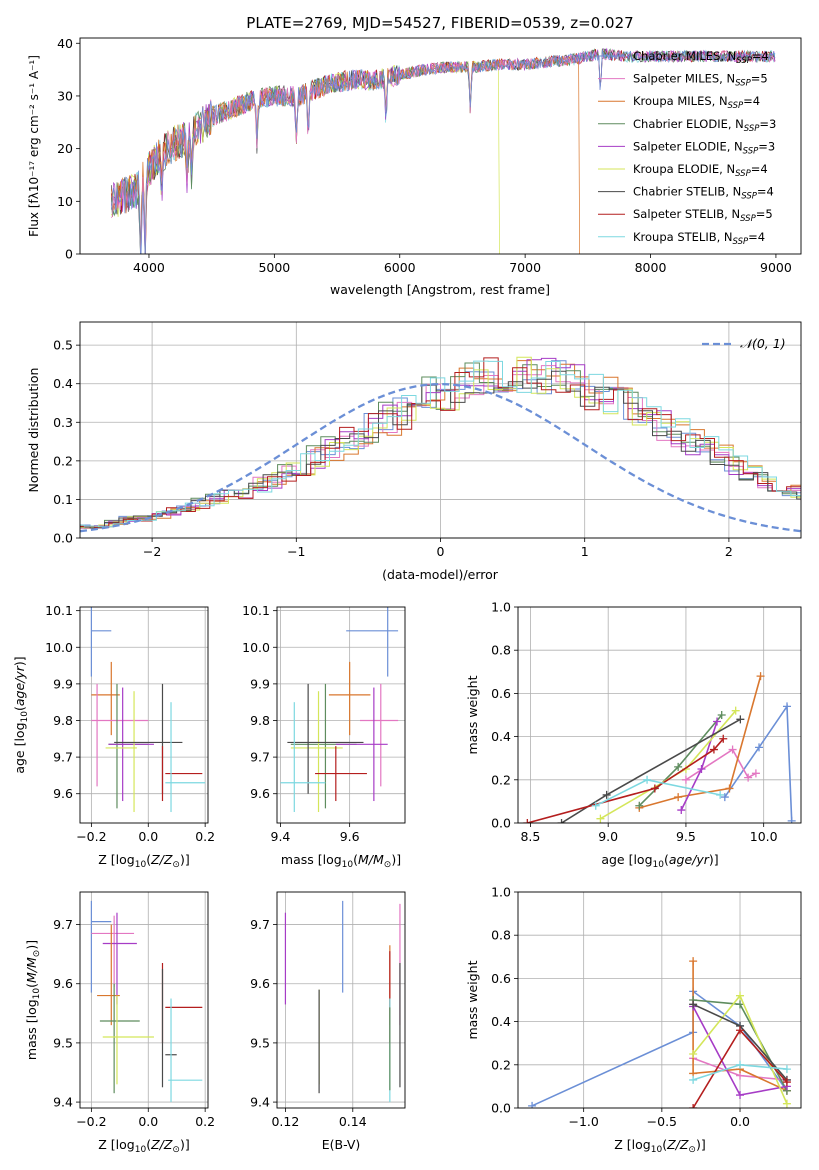 The height and width of the screenshot is (1170, 819). I want to click on legend-entry: Kroupa ELODIE, NSSP=4, so click(700, 170).